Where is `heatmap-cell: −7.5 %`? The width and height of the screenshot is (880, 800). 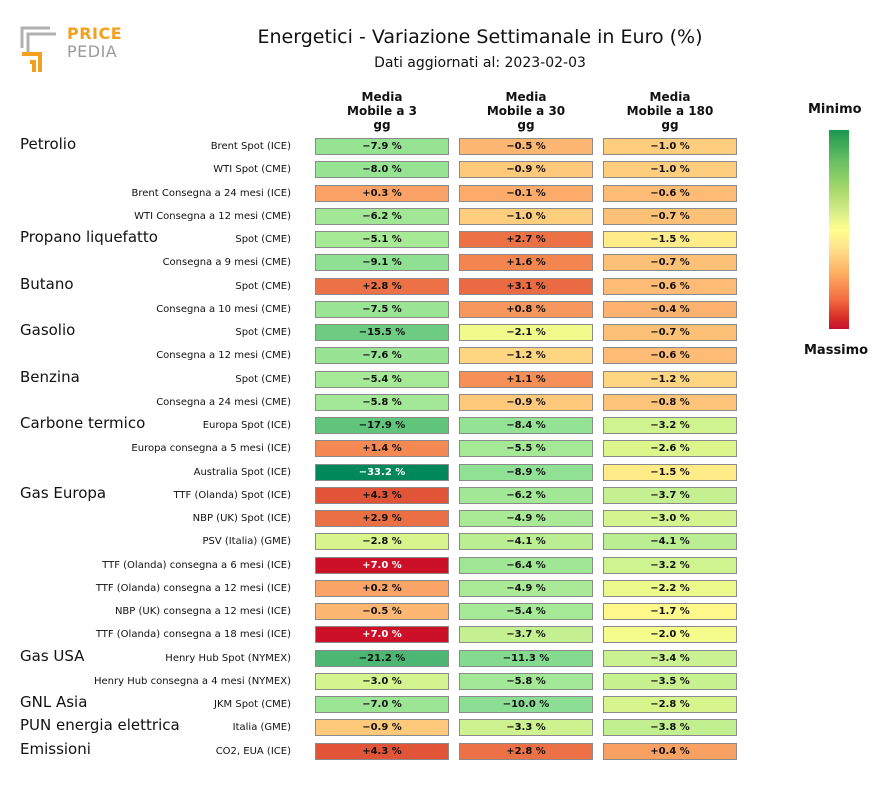
heatmap-cell: −7.5 % is located at coordinates (382, 309).